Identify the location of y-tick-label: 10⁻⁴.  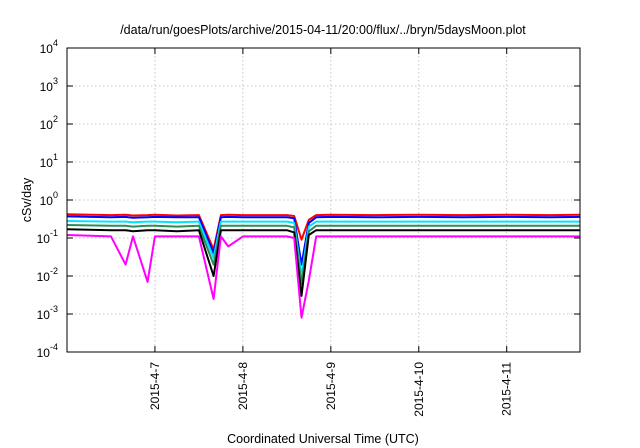
(47, 351).